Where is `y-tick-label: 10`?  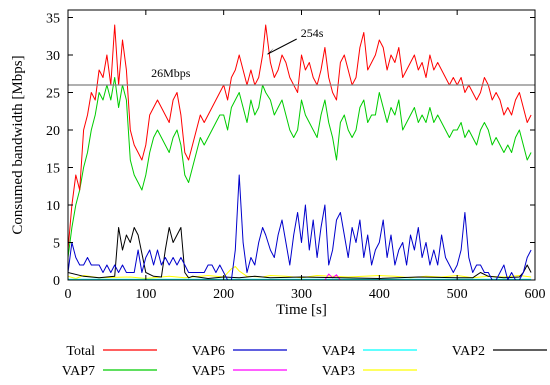
y-tick-label: 10 is located at coordinates (53, 206).